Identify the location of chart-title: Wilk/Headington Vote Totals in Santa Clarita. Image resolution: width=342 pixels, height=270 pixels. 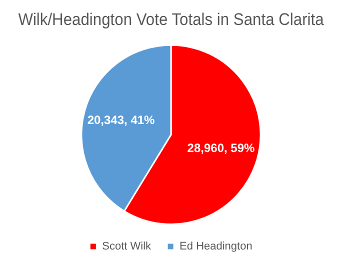
(171, 20).